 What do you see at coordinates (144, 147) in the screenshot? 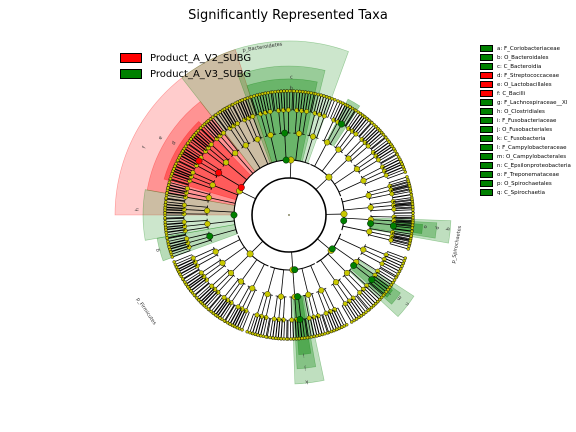
I see `clade-letter-f: f` at bounding box center [144, 147].